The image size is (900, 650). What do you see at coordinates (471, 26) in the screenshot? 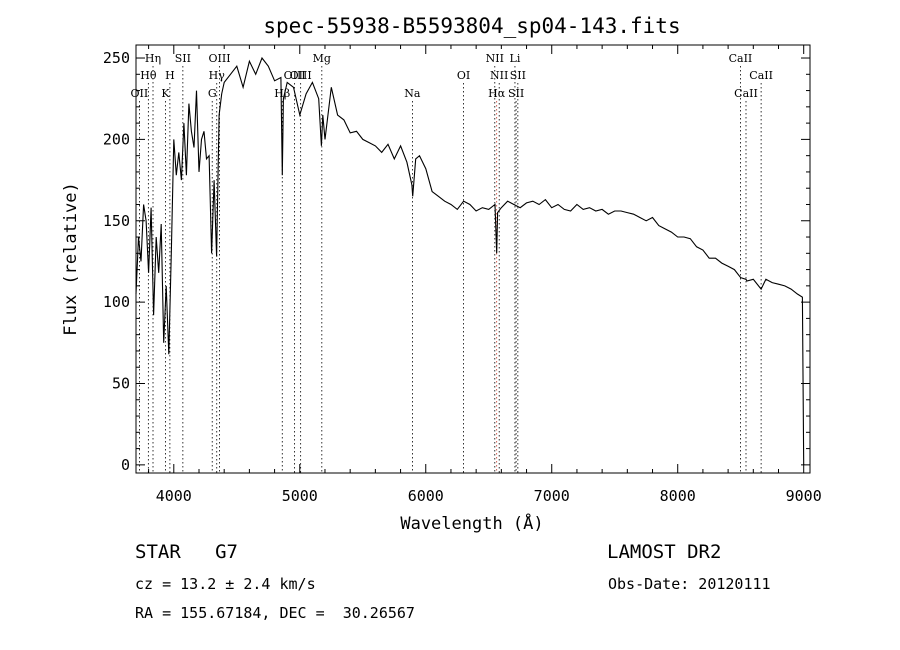
I see `chart-title: spec-55938-B5593804_sp04-143.fits` at bounding box center [471, 26].